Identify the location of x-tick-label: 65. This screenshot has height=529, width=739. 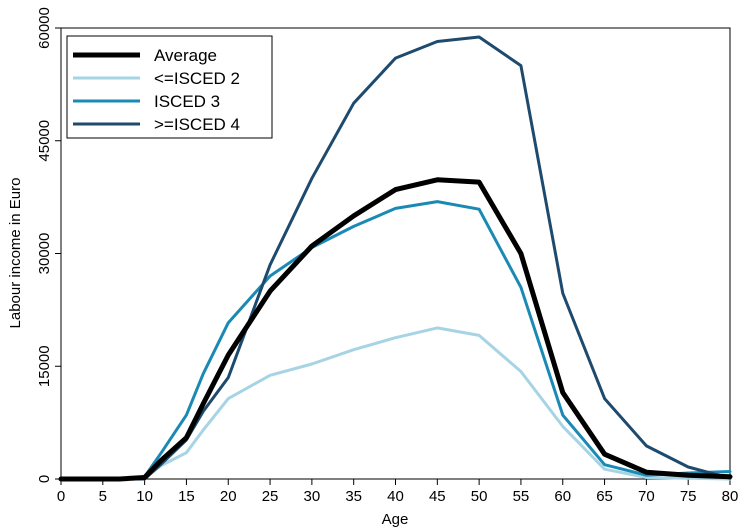
(604, 496).